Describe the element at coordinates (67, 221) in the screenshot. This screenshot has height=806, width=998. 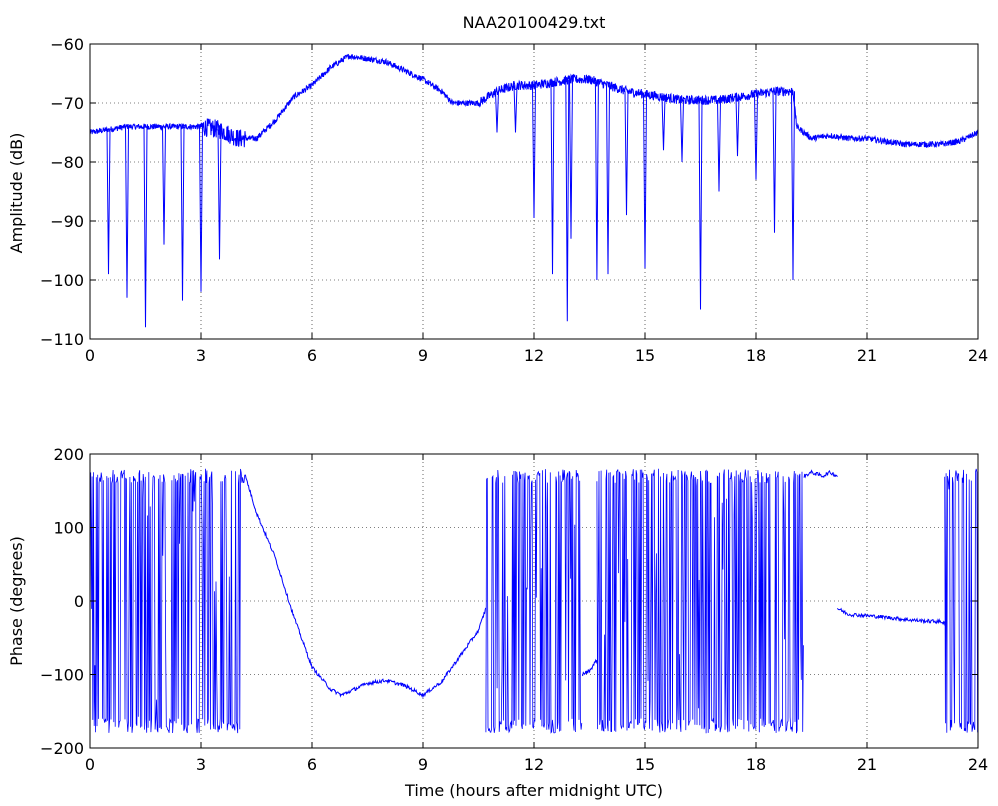
I see `amplitude-y-tick-label: −90` at that location.